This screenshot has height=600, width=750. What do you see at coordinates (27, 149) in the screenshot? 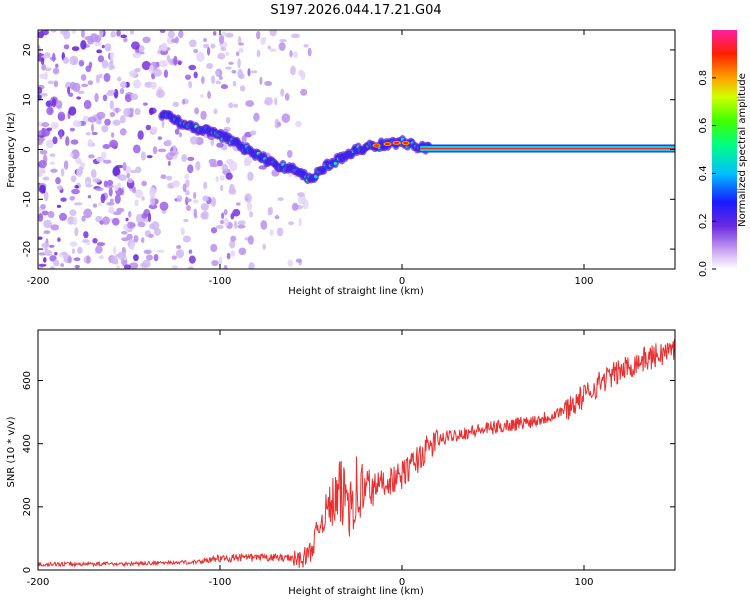
I see `spectrogram-y-tick-label: 0` at bounding box center [27, 149].